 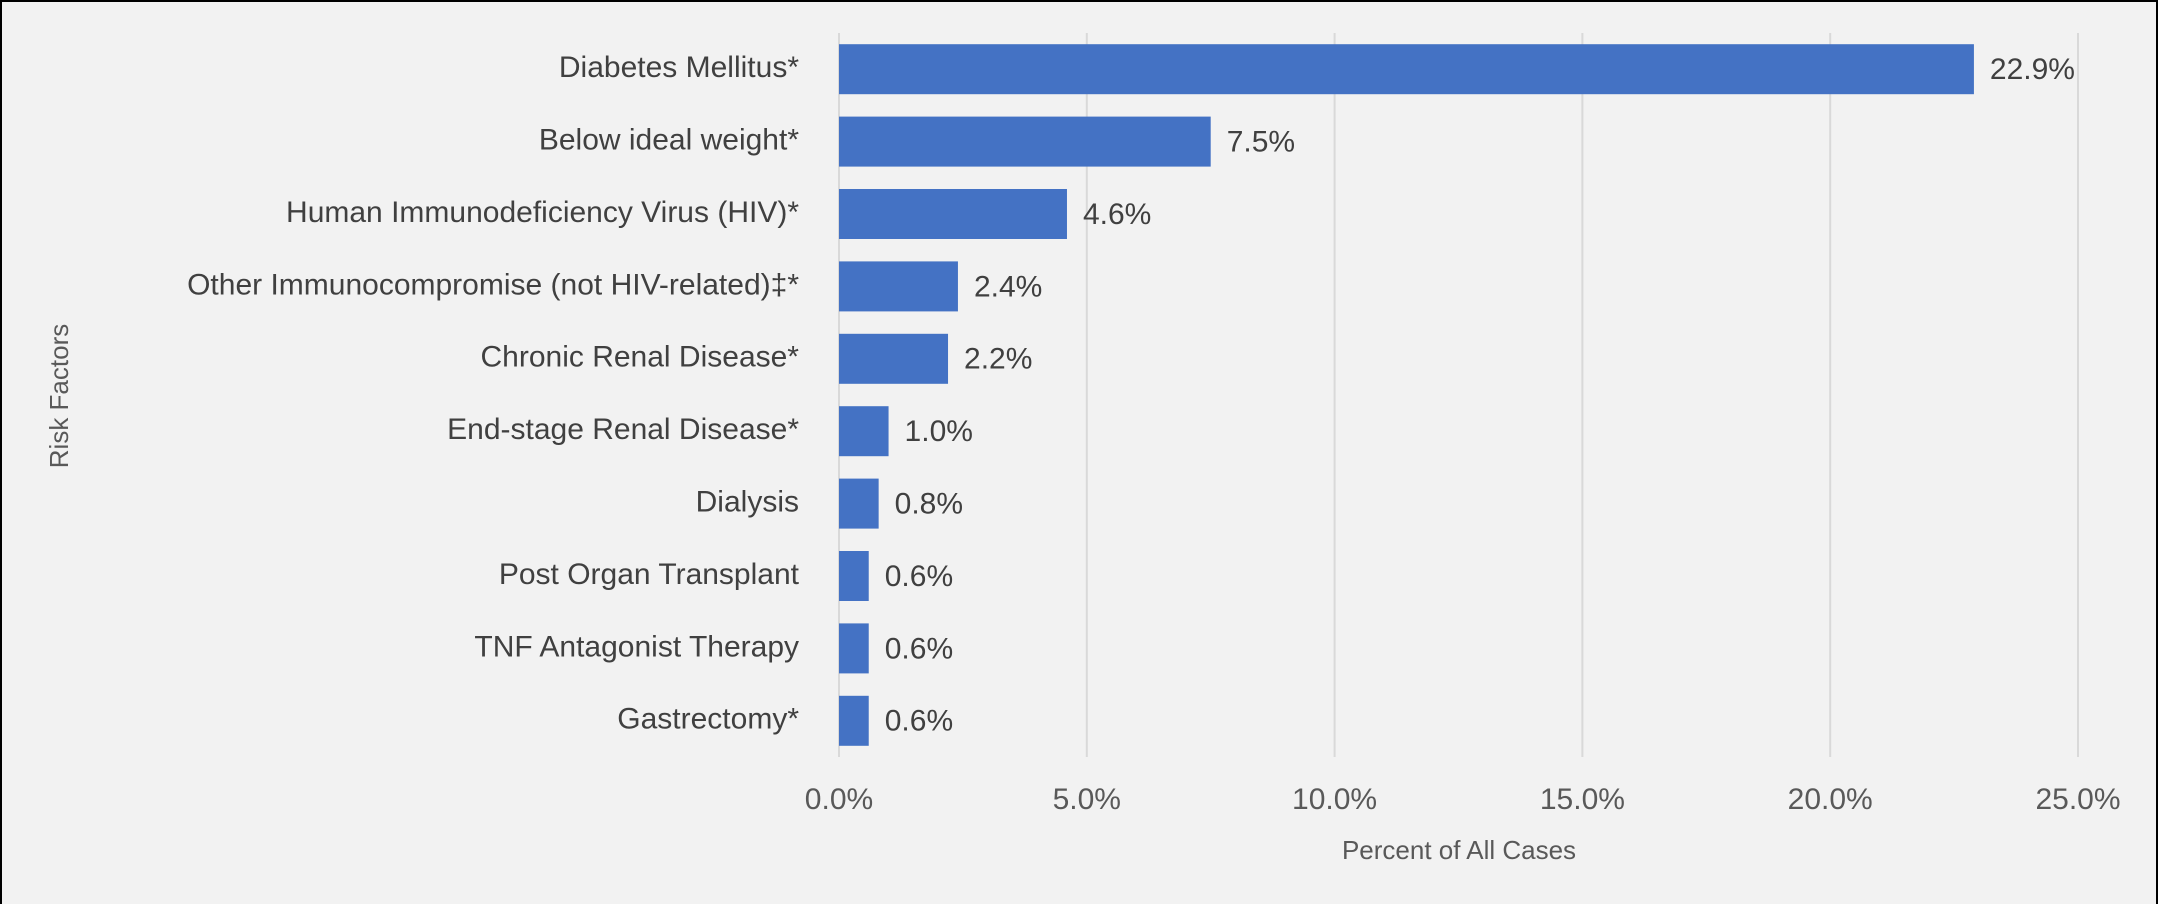 What do you see at coordinates (679, 67) in the screenshot?
I see `y-tick-label: Diabetes Mellitus*` at bounding box center [679, 67].